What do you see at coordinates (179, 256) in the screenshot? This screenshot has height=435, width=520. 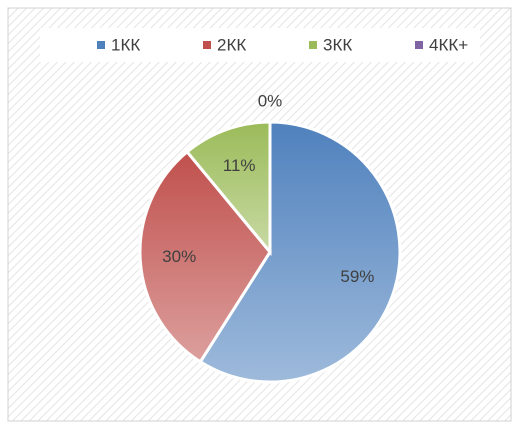 I see `data-label: 30%` at bounding box center [179, 256].